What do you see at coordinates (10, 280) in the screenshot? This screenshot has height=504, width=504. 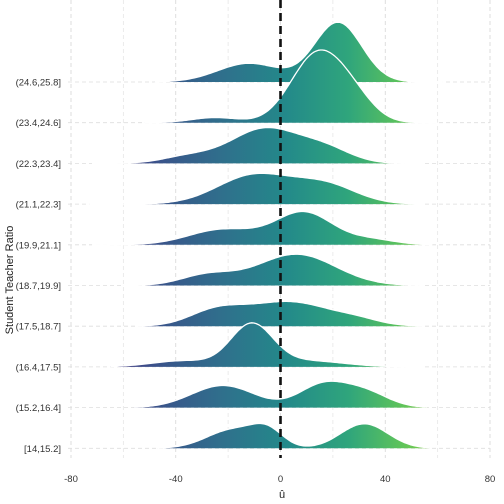 I see `y-axis-title: Student Teacher Ratio` at bounding box center [10, 280].